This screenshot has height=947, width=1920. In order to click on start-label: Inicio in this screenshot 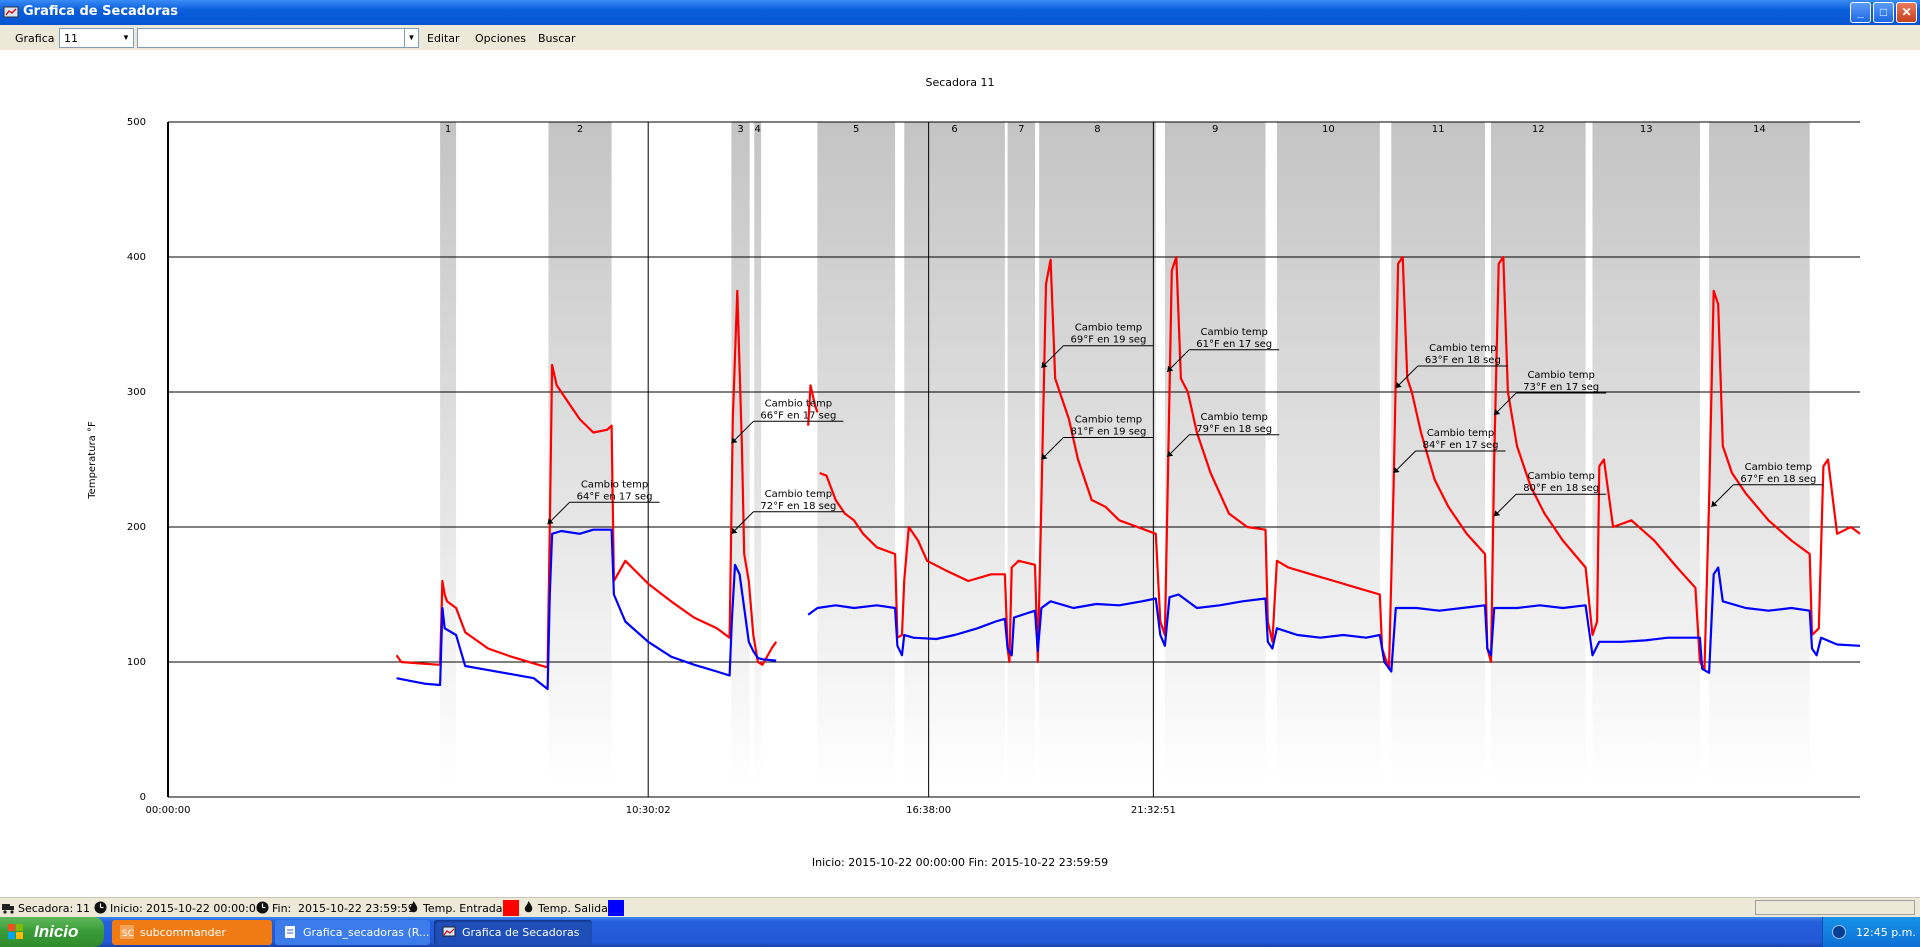, I will do `click(56, 931)`.